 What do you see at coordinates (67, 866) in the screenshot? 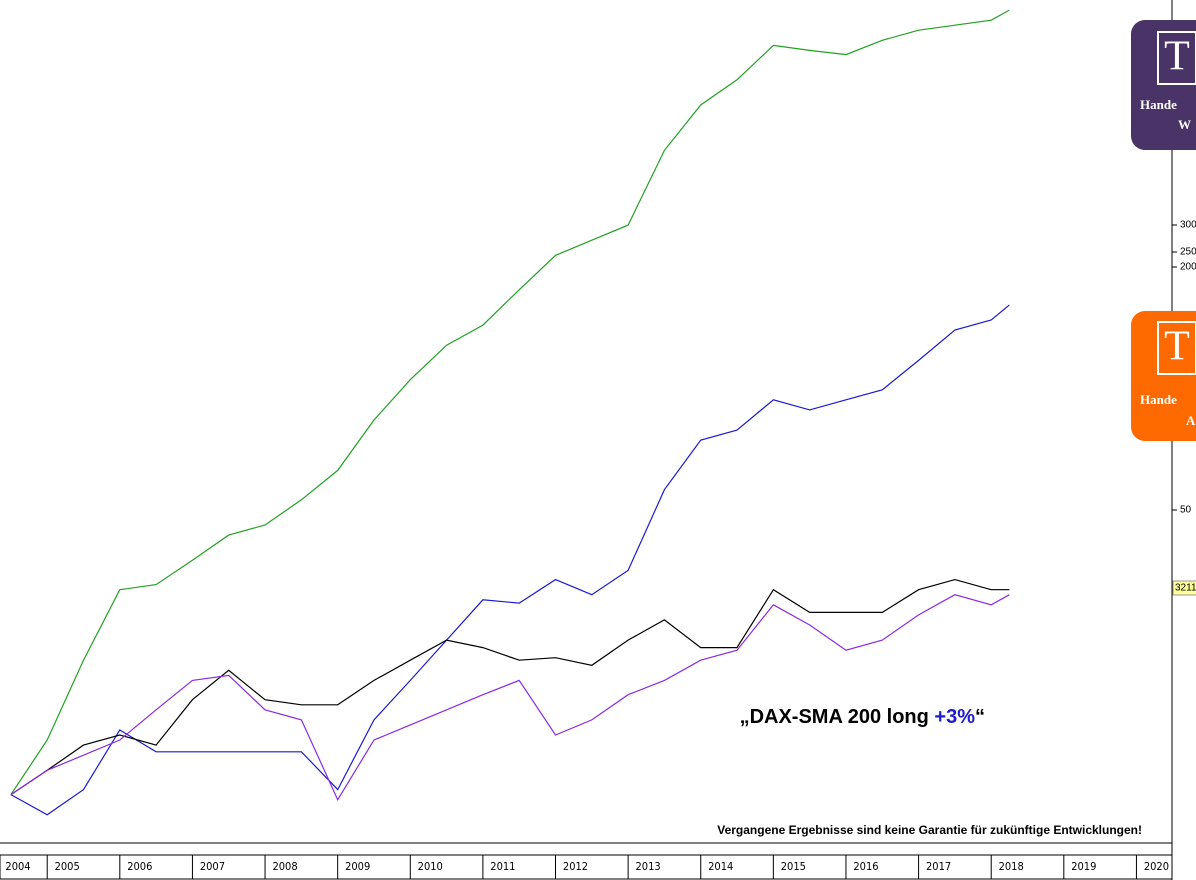
I see `x-tick-label: 2005` at bounding box center [67, 866].